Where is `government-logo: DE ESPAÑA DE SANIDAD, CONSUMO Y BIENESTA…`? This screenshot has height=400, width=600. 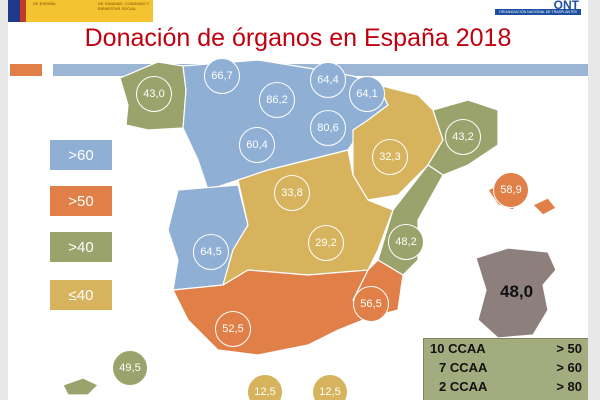
government-logo: DE ESPAÑA DE SANIDAD, CONSUMO Y BIENESTA… is located at coordinates (80, 11).